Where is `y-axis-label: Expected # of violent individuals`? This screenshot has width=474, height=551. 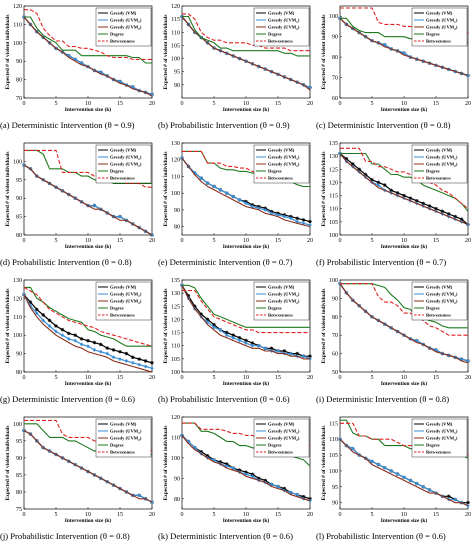
y-axis-label: Expected # of violent individuals is located at coordinates (324, 463).